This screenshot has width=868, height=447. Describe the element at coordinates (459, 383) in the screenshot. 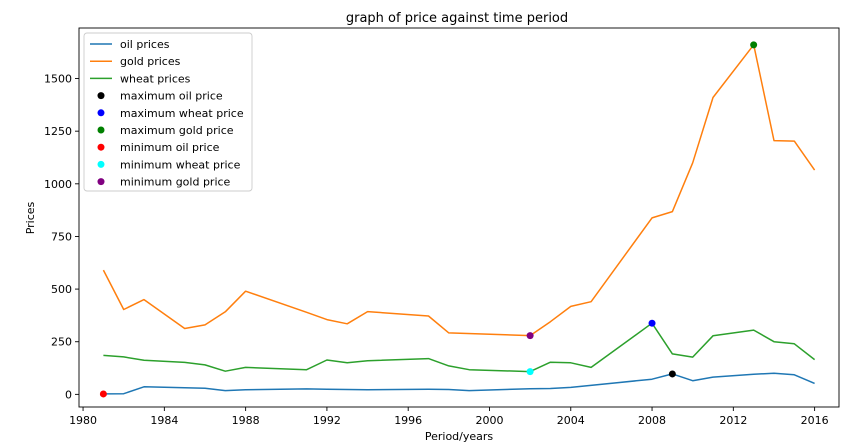

I see `series-line-oil-prices` at that location.